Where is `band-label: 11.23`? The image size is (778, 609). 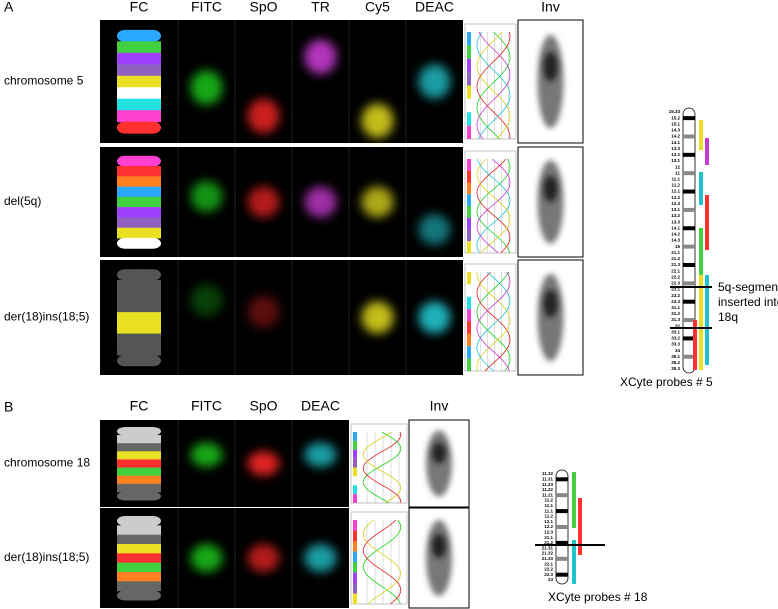 band-label: 11.23 is located at coordinates (548, 484).